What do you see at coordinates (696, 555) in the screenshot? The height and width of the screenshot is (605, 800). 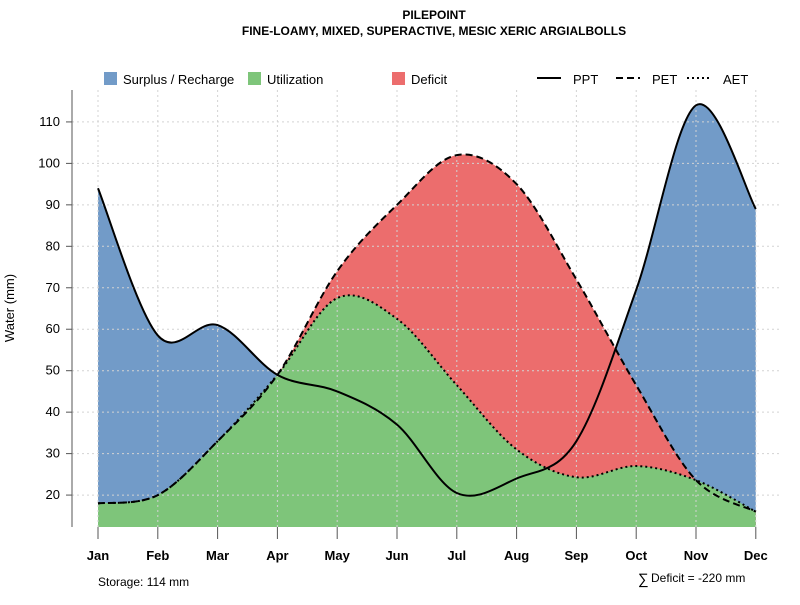 I see `x-tick-label: Nov` at bounding box center [696, 555].